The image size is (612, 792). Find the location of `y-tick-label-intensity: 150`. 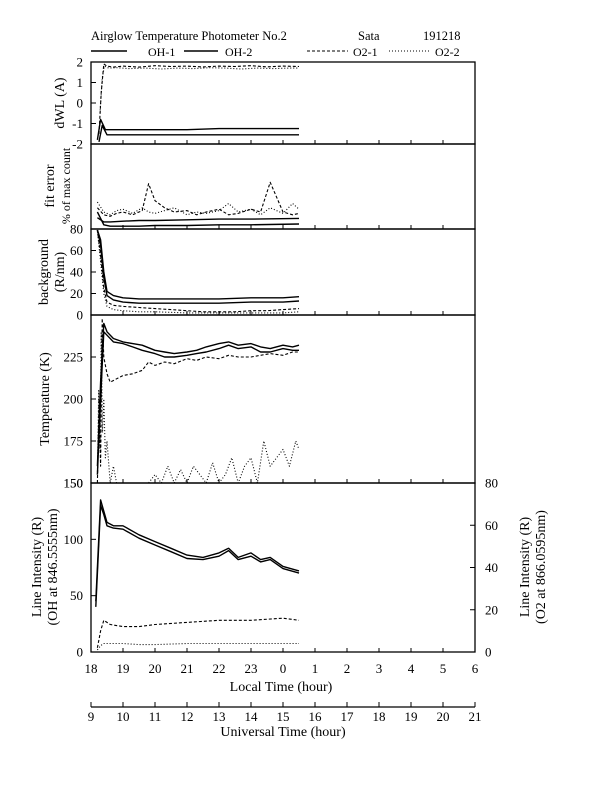

y-tick-label-intensity: 150 is located at coordinates (74, 483).